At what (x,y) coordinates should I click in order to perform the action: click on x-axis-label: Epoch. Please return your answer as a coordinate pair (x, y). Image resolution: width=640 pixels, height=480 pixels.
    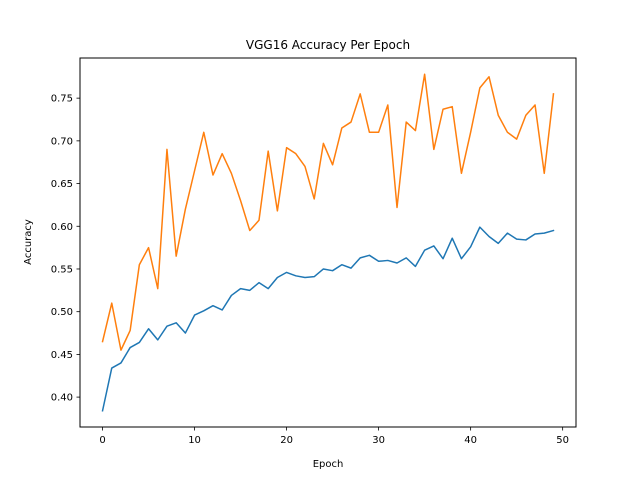
    Looking at the image, I should click on (328, 464).